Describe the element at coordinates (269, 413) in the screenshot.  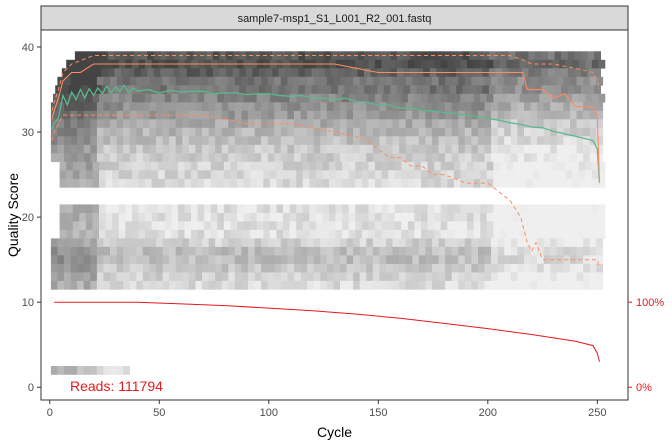
I see `x-tick-label: 100` at that location.